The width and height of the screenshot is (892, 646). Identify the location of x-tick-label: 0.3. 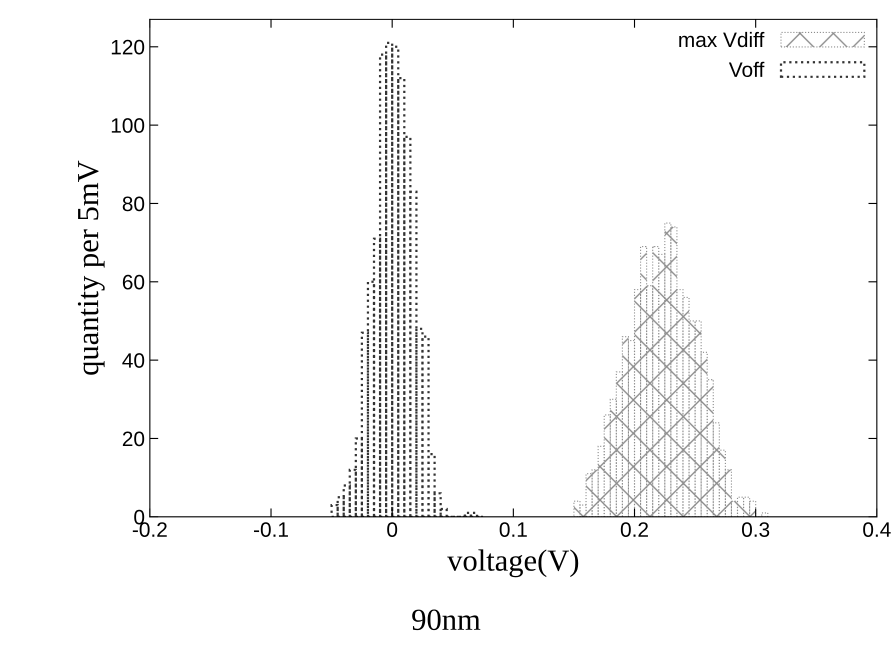
(756, 529).